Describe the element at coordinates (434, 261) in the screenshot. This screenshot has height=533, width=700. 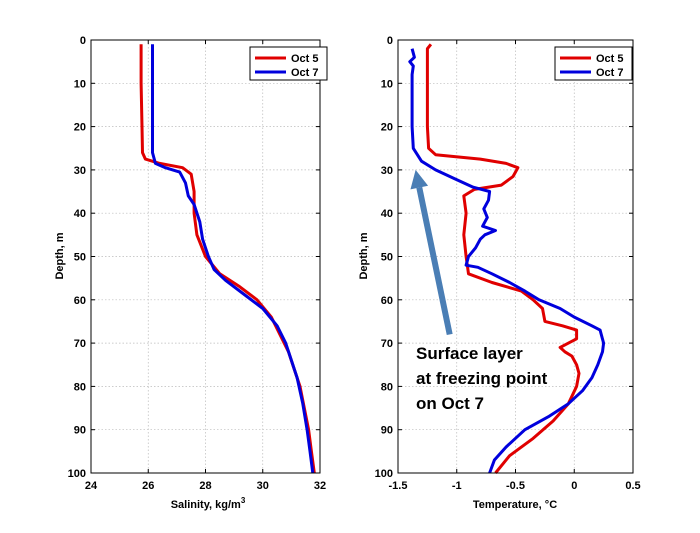
I see `annotation-arrow-shaft` at that location.